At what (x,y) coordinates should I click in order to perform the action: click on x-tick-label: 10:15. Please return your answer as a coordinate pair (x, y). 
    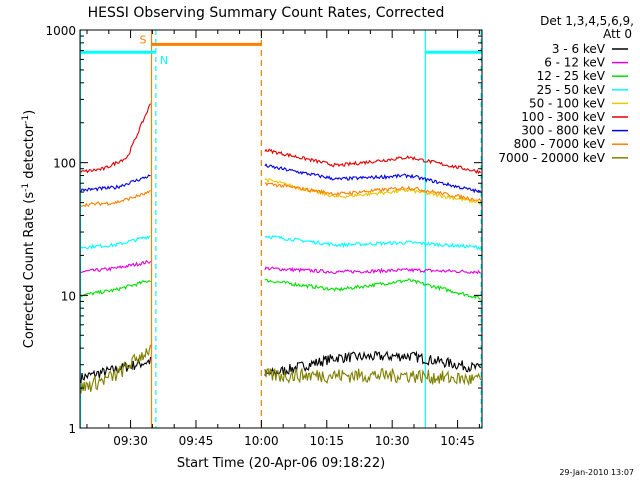
    Looking at the image, I should click on (326, 441).